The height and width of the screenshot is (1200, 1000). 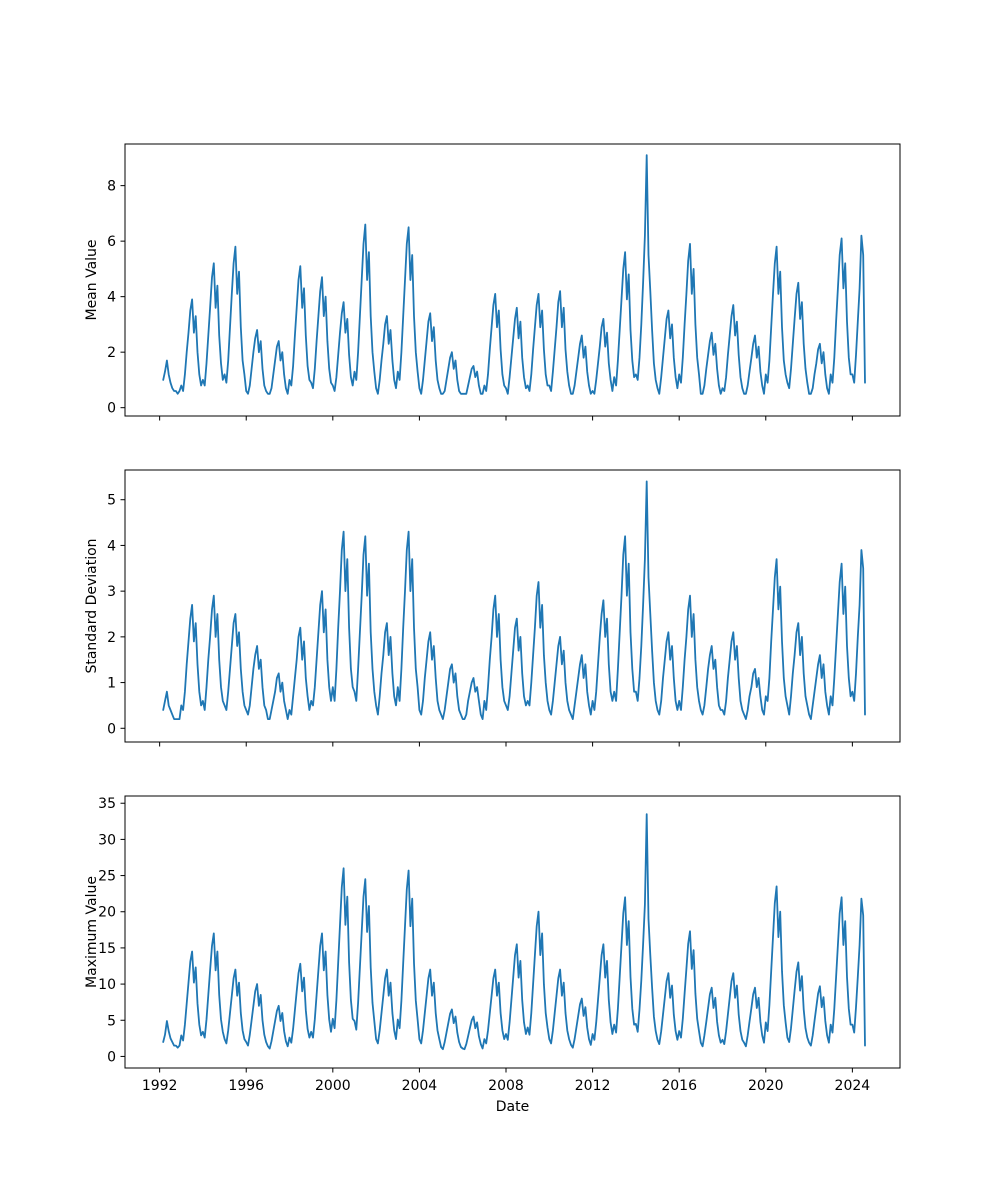 I want to click on y-axis-label: Mean Value, so click(x=92, y=279).